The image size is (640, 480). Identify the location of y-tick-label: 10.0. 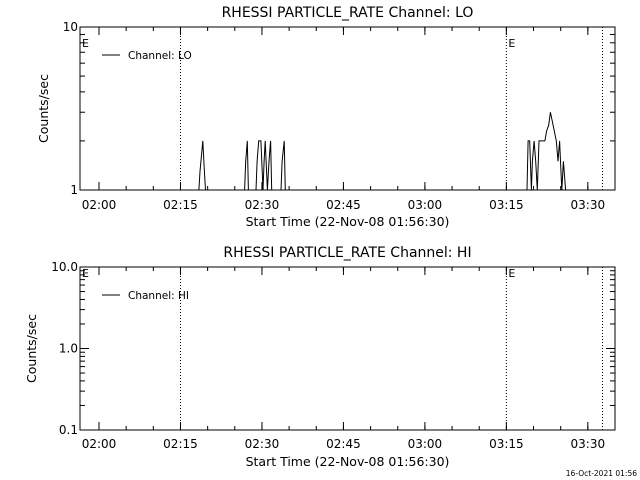
(64, 267).